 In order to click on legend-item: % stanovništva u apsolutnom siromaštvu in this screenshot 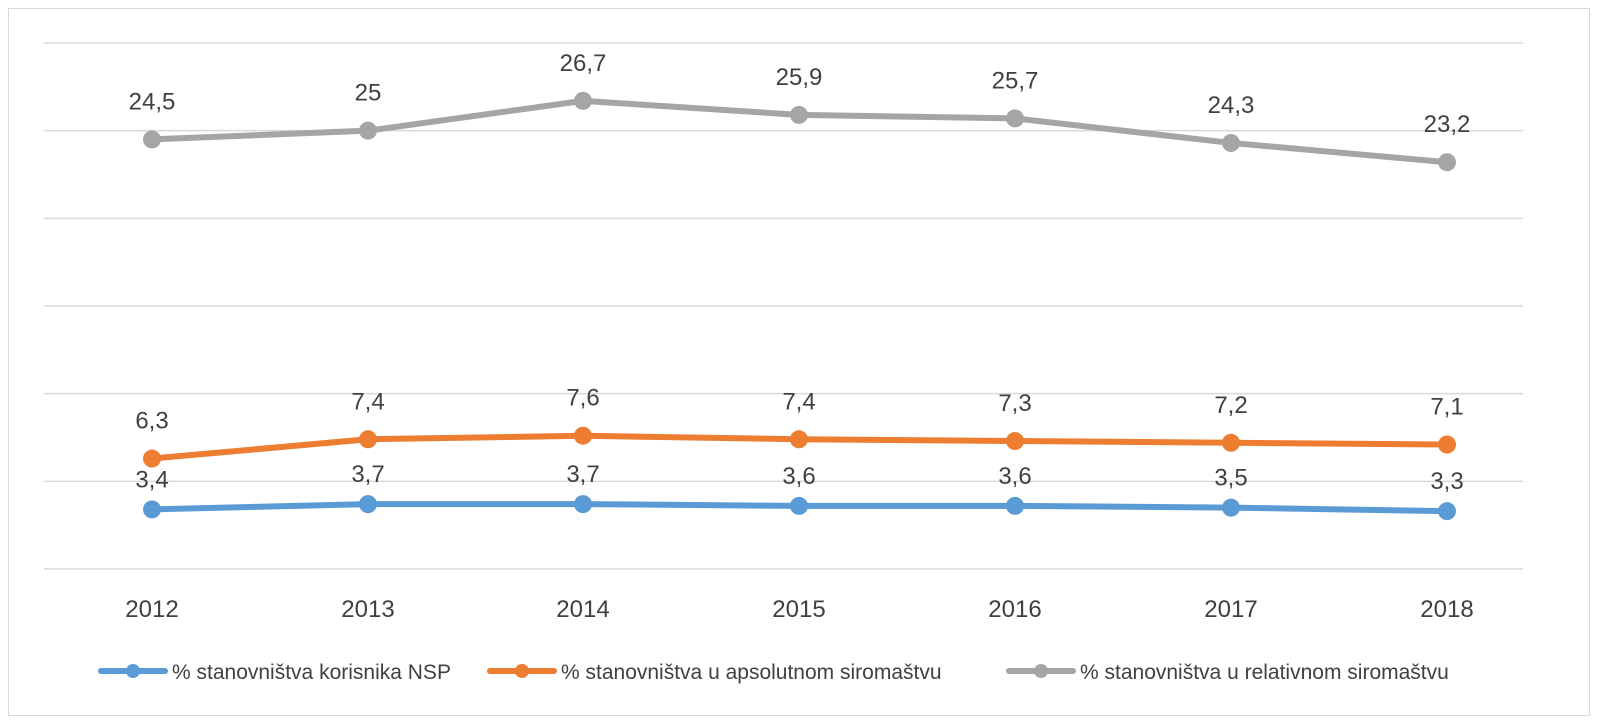, I will do `click(714, 672)`.